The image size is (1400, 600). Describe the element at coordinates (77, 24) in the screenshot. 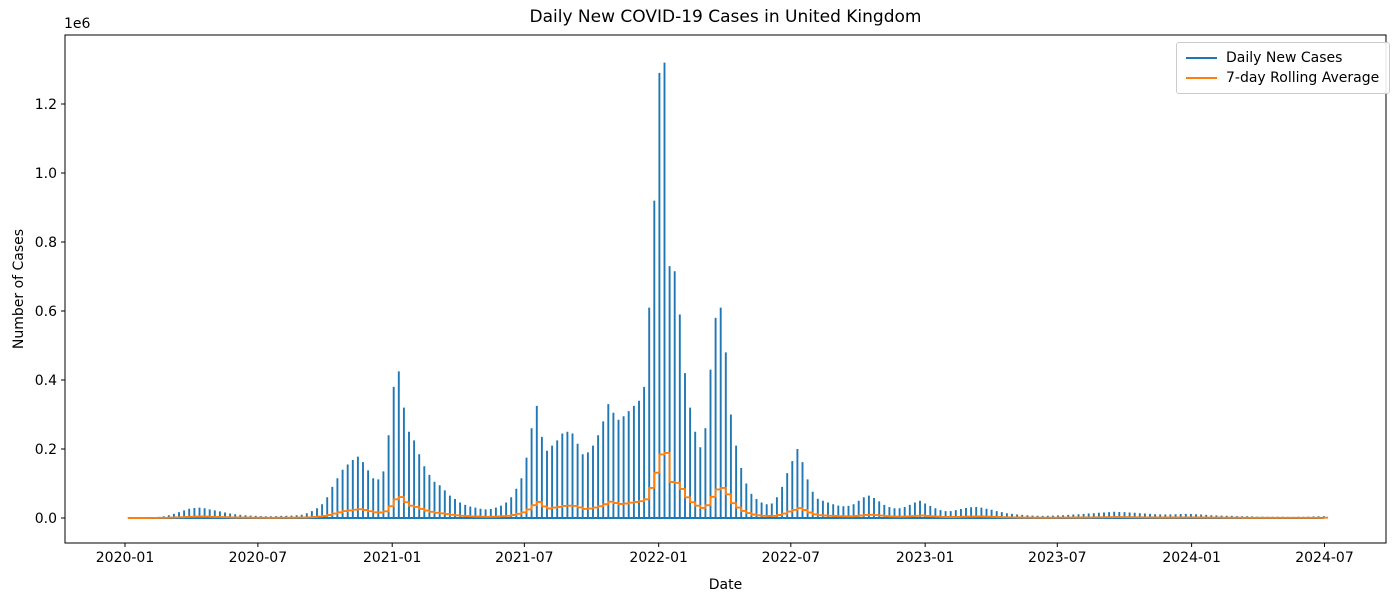

I see `y-axis-offset-label: 1e6` at that location.